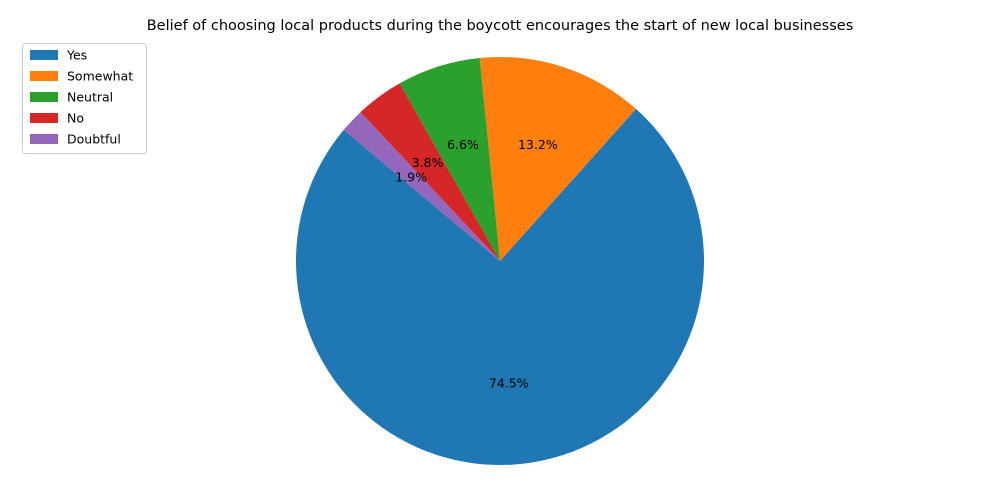 The image size is (1000, 500). I want to click on pie-slice-no, so click(430, 172).